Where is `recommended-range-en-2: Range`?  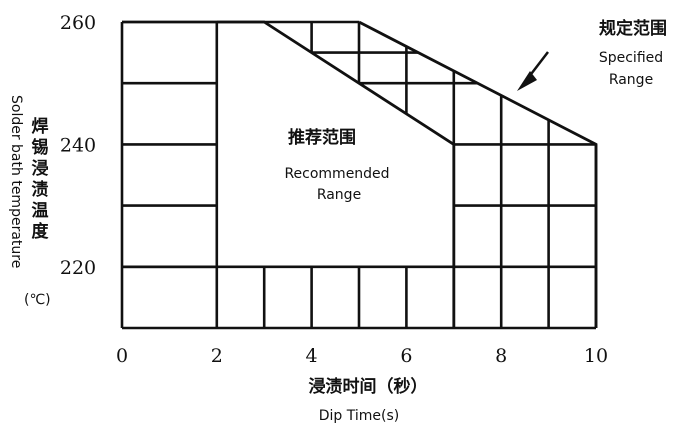
recommended-range-en-2: Range is located at coordinates (339, 195).